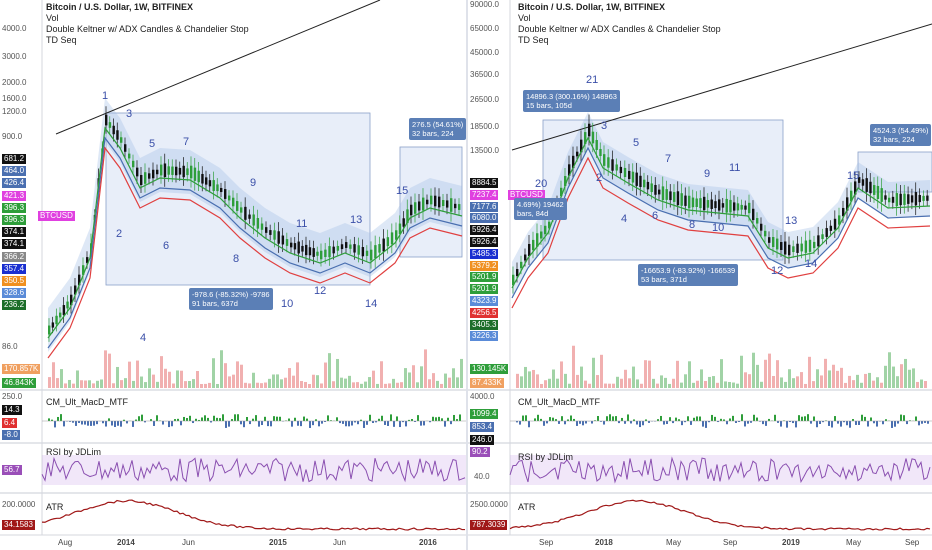 The width and height of the screenshot is (932, 550). Describe the element at coordinates (278, 542) in the screenshot. I see `x-axis-label: 2015` at that location.